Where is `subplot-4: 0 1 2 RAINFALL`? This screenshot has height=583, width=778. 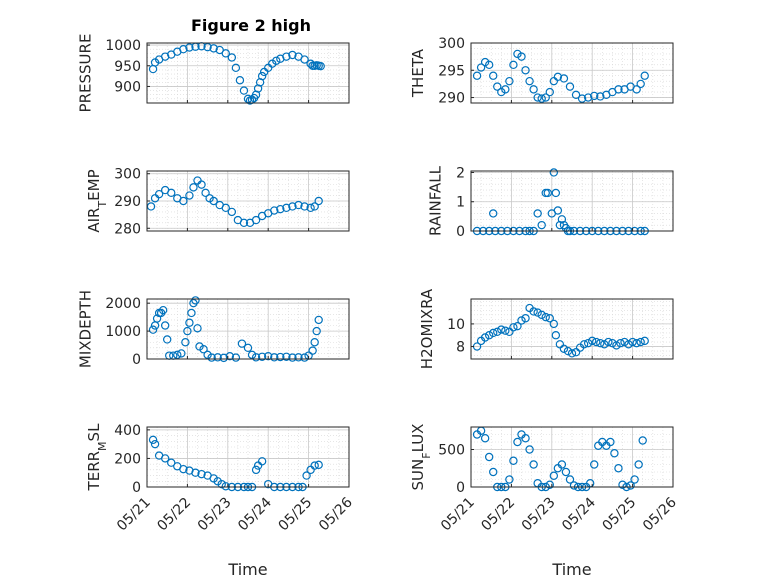 subplot-4: 0 1 2 RAINFALL is located at coordinates (550, 202).